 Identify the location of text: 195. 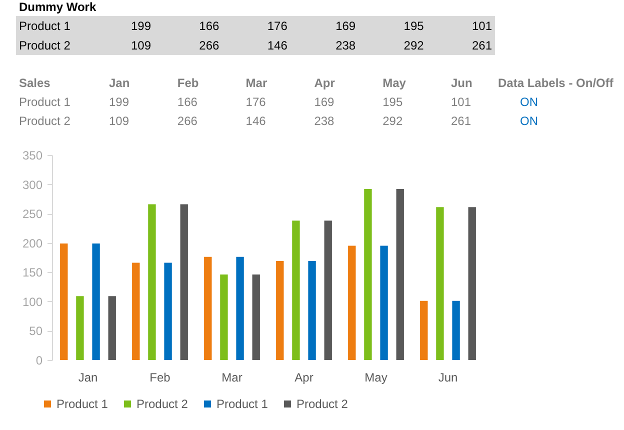
(414, 26).